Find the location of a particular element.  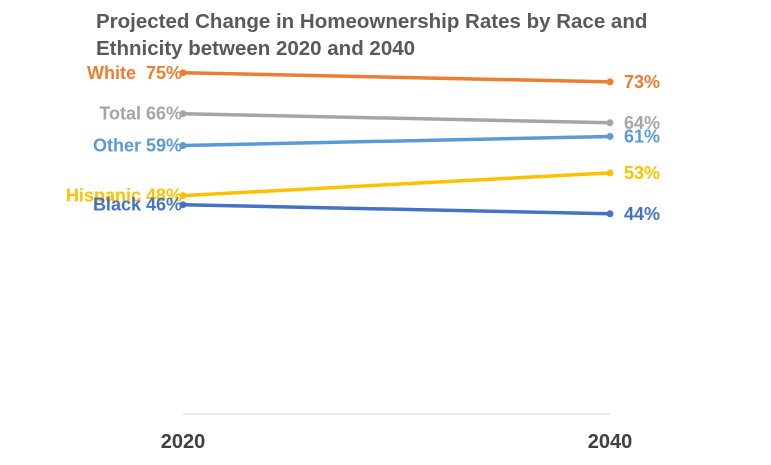

series-line-other is located at coordinates (396, 141).